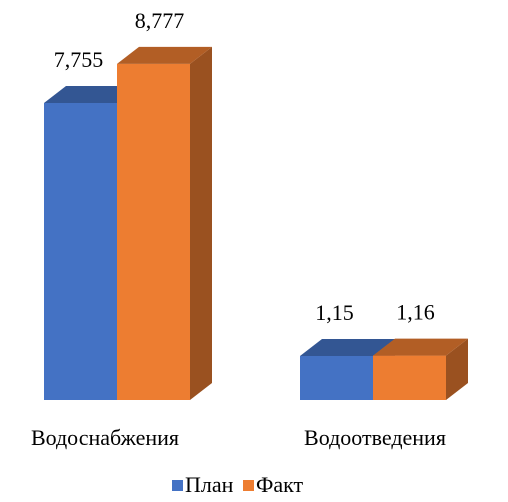  I want to click on legend-label: План, so click(209, 484).